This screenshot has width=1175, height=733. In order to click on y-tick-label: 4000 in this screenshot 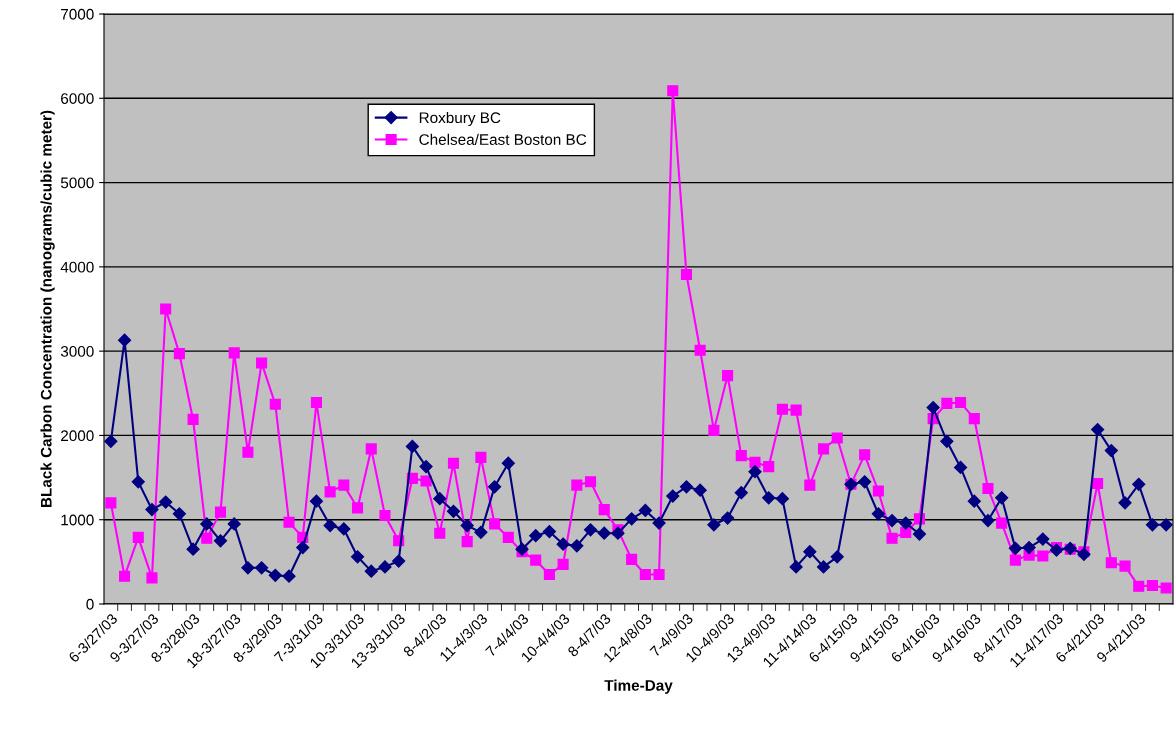, I will do `click(77, 267)`.